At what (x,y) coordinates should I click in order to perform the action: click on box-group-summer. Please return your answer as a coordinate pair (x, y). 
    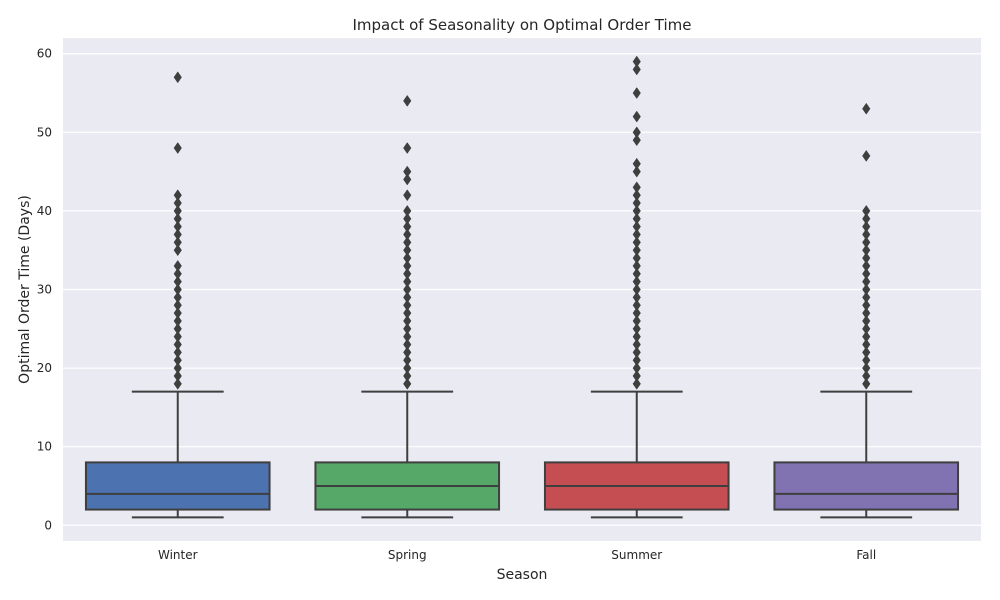
    Looking at the image, I should click on (636, 287).